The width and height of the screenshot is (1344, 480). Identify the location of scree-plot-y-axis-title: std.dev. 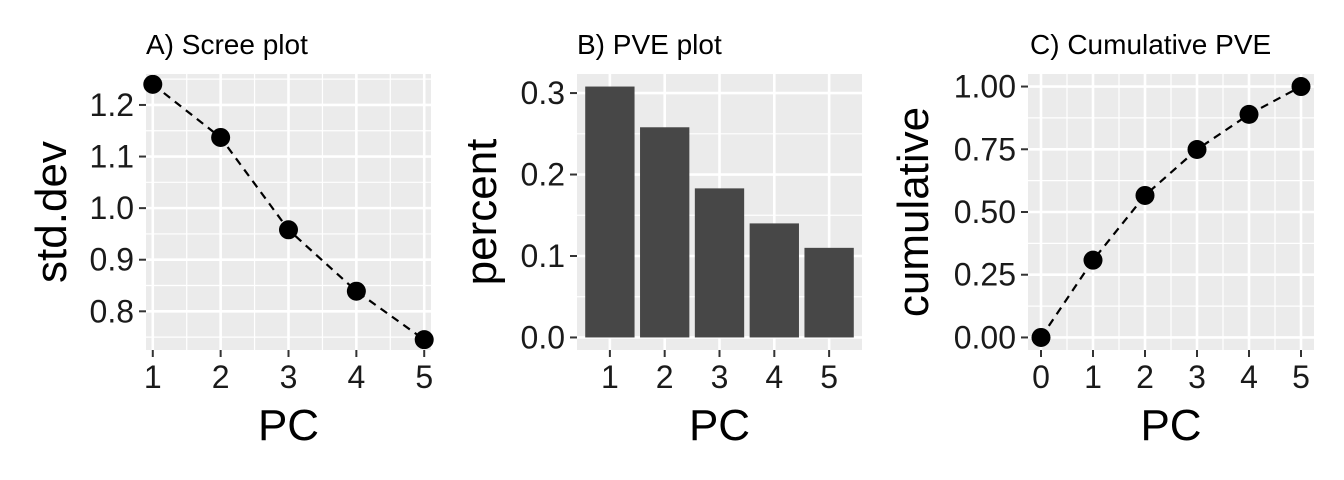
(51, 212).